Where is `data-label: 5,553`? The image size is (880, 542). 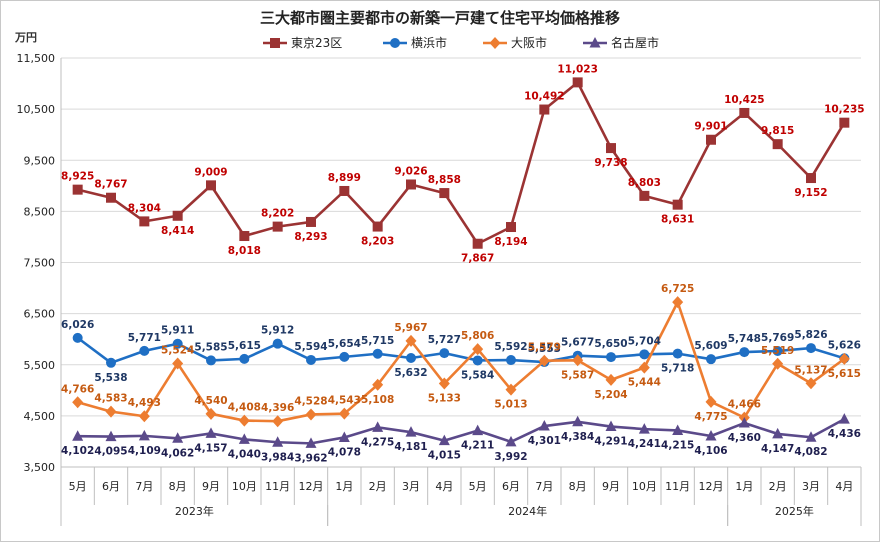
data-label: 5,553 is located at coordinates (544, 349).